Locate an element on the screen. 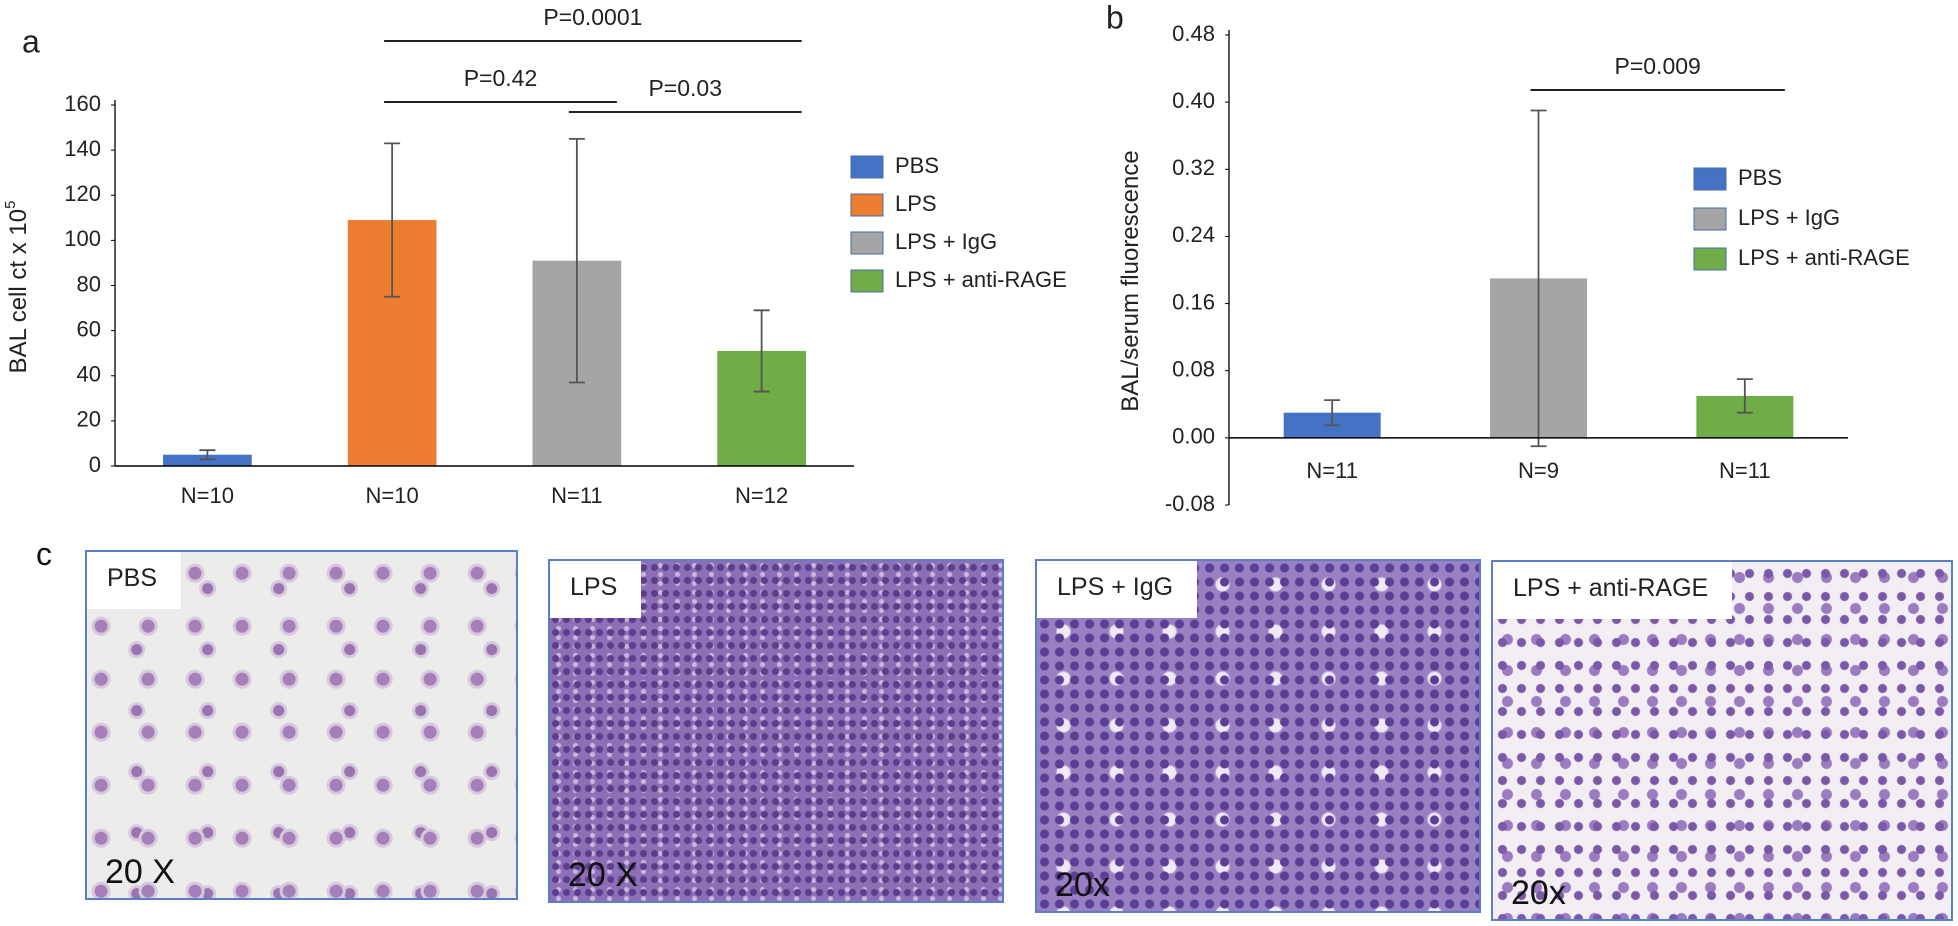 This screenshot has height=926, width=1958. panel-label: c is located at coordinates (44, 554).